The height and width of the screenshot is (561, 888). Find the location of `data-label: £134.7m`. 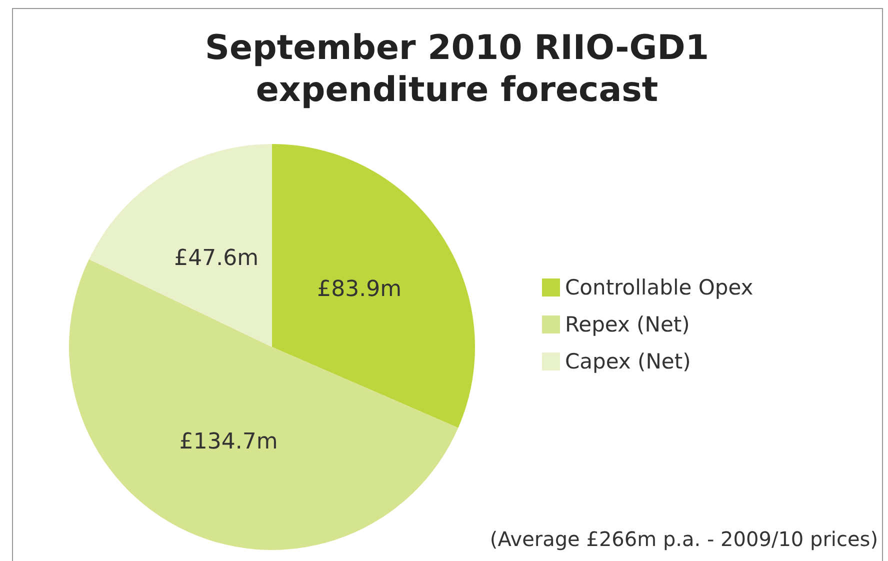

data-label: £134.7m is located at coordinates (228, 442).